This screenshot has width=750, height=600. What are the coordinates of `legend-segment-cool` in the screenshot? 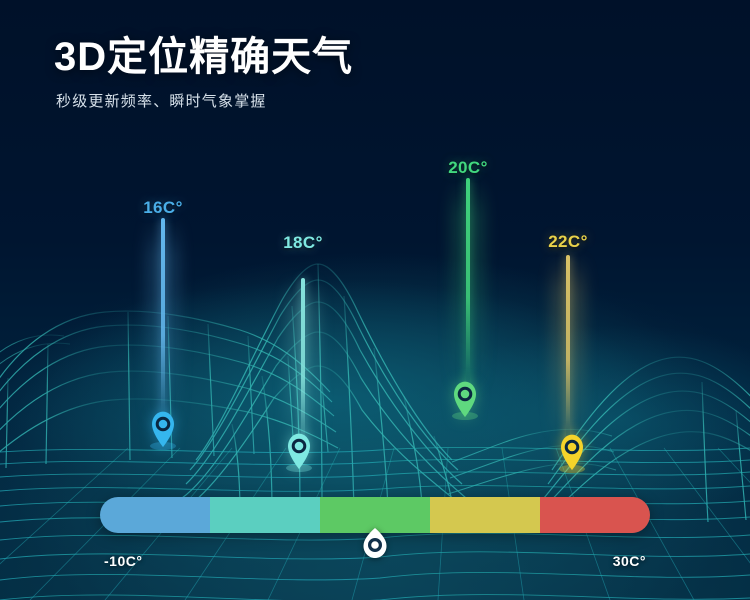 It's located at (265, 515).